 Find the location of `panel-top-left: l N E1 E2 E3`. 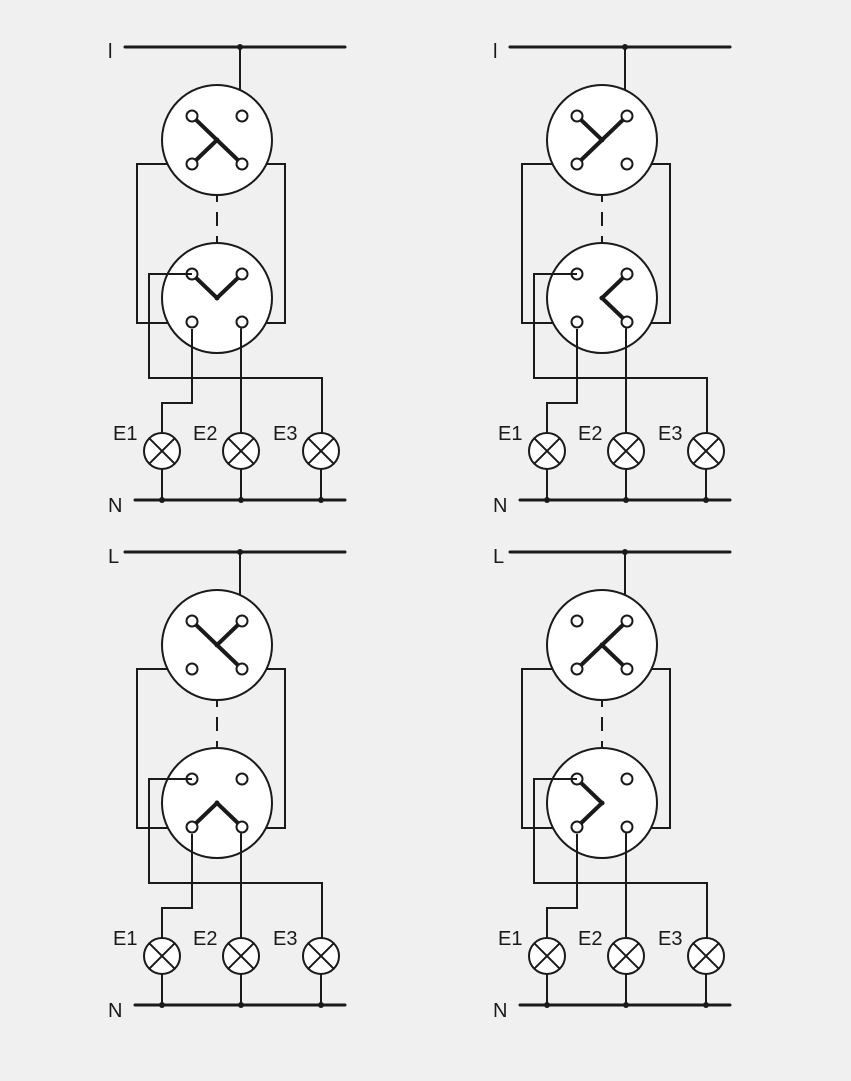

panel-top-left: l N E1 E2 E3 is located at coordinates (227, 279).